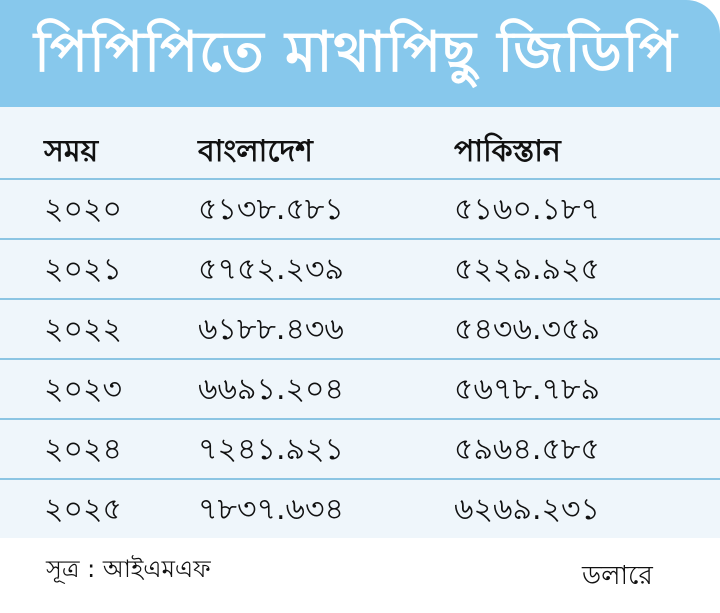 This screenshot has height=613, width=720. What do you see at coordinates (527, 509) in the screenshot?
I see `cell-pakistan: ৬২৬৯.২৩১` at bounding box center [527, 509].